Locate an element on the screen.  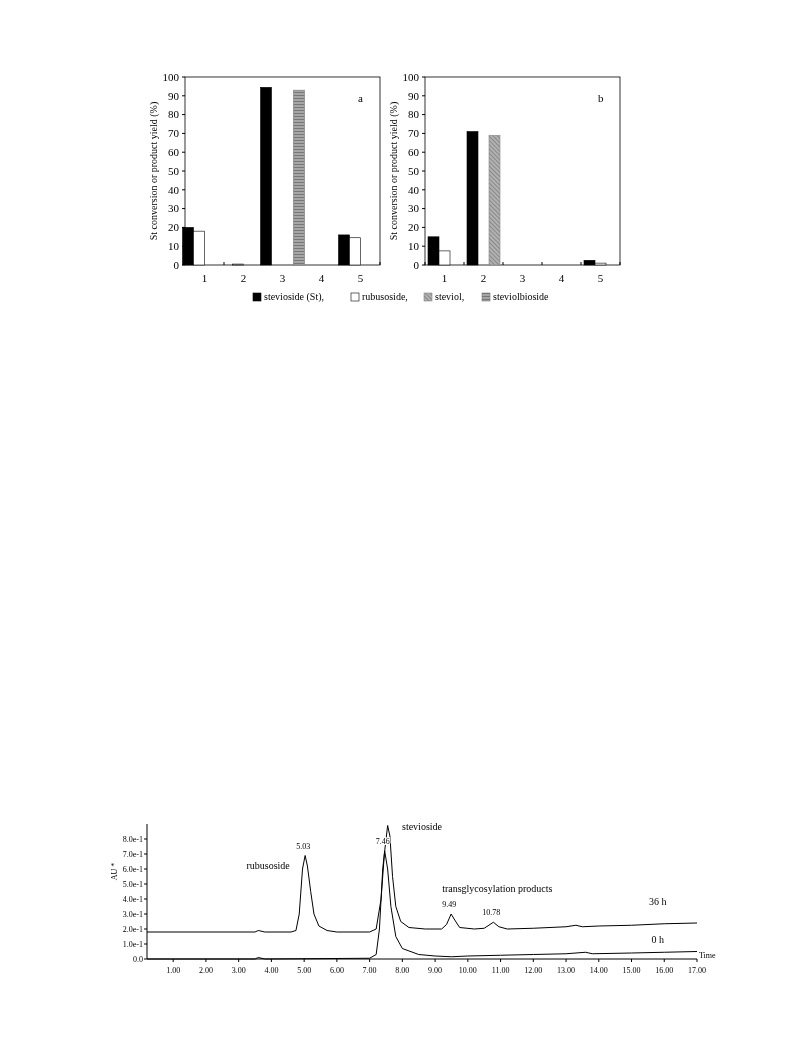
x-tick-label: 7.00 is located at coordinates (369, 970).